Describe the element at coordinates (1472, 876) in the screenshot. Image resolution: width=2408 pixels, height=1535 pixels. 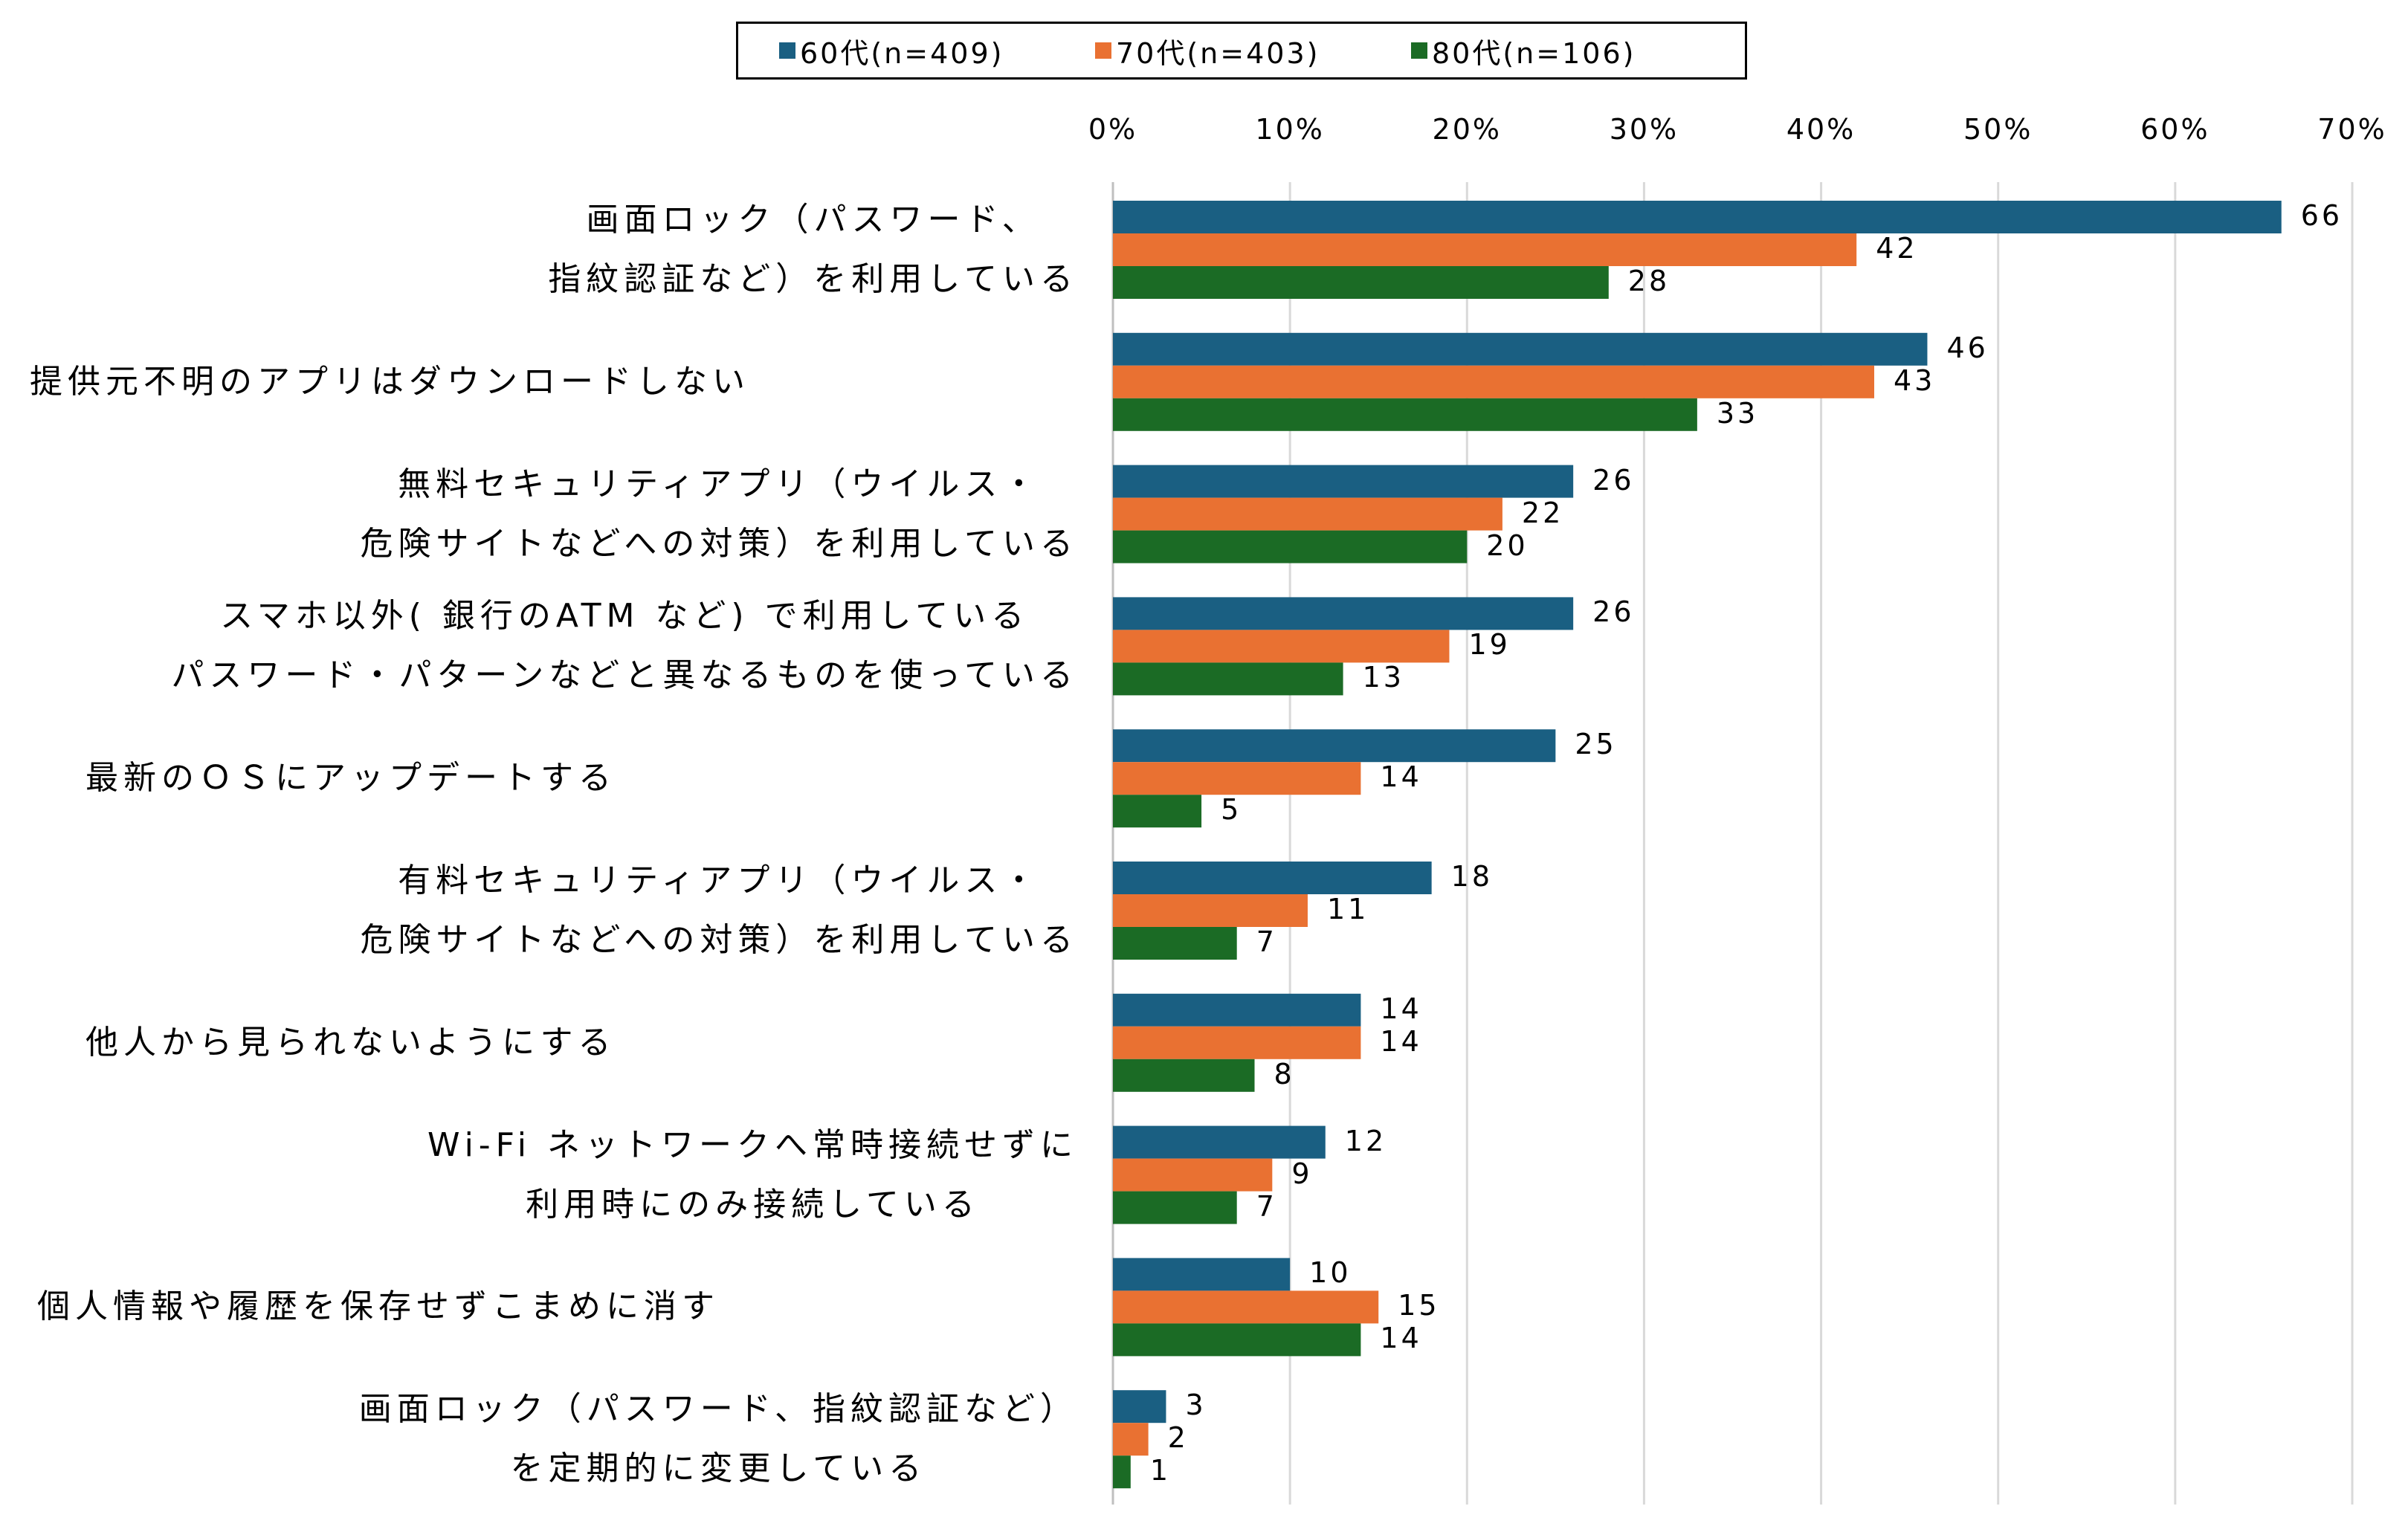
I see `data-label: 18` at that location.